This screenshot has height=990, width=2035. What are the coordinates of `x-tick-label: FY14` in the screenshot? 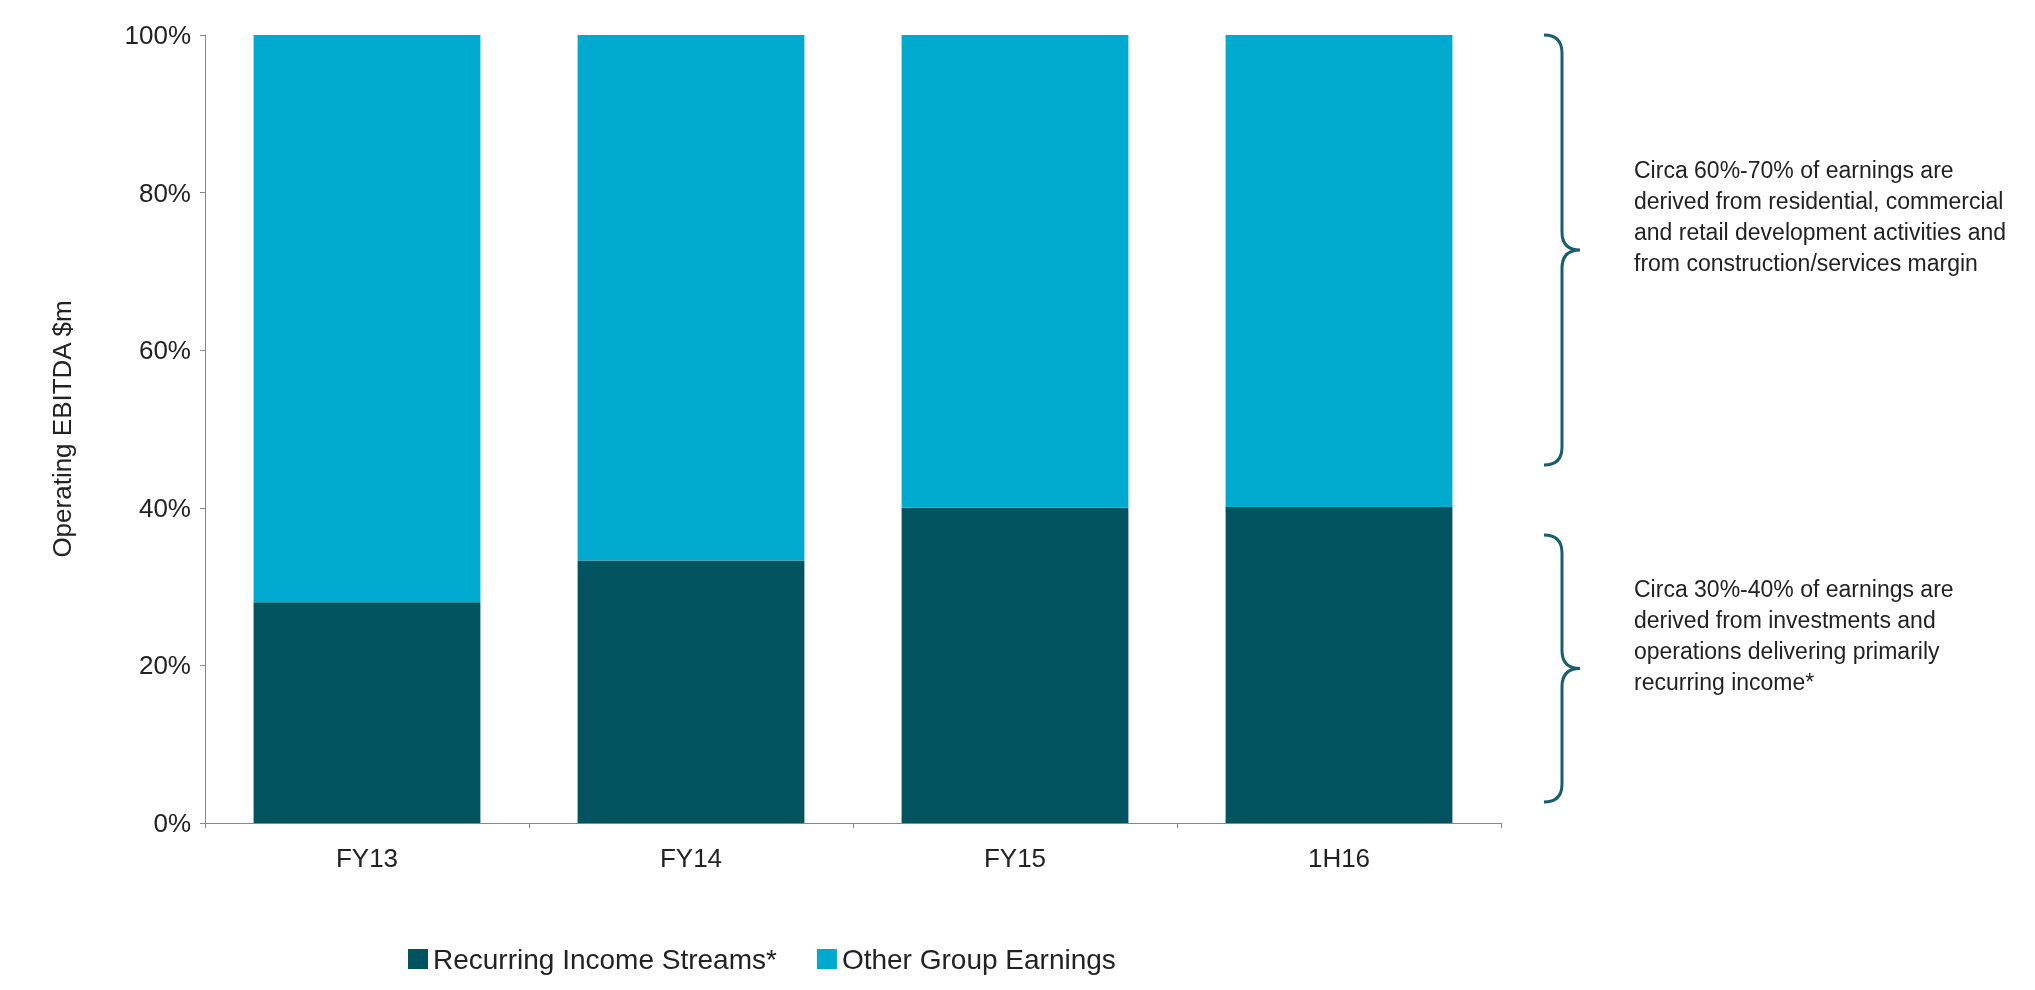 It's located at (691, 858).